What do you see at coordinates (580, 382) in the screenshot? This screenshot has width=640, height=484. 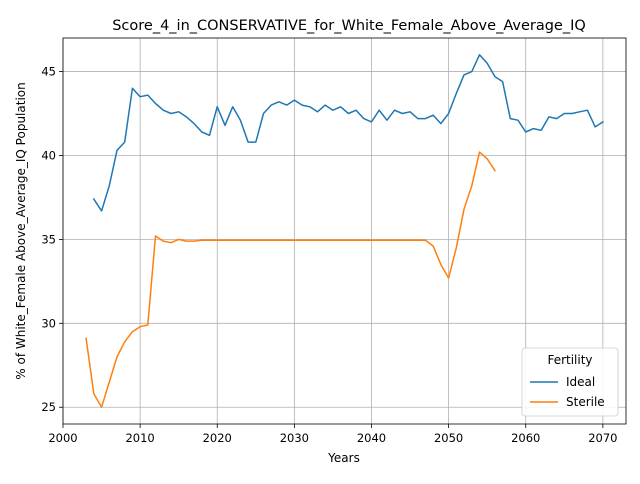 I see `legend-label-ideal: Ideal` at bounding box center [580, 382].